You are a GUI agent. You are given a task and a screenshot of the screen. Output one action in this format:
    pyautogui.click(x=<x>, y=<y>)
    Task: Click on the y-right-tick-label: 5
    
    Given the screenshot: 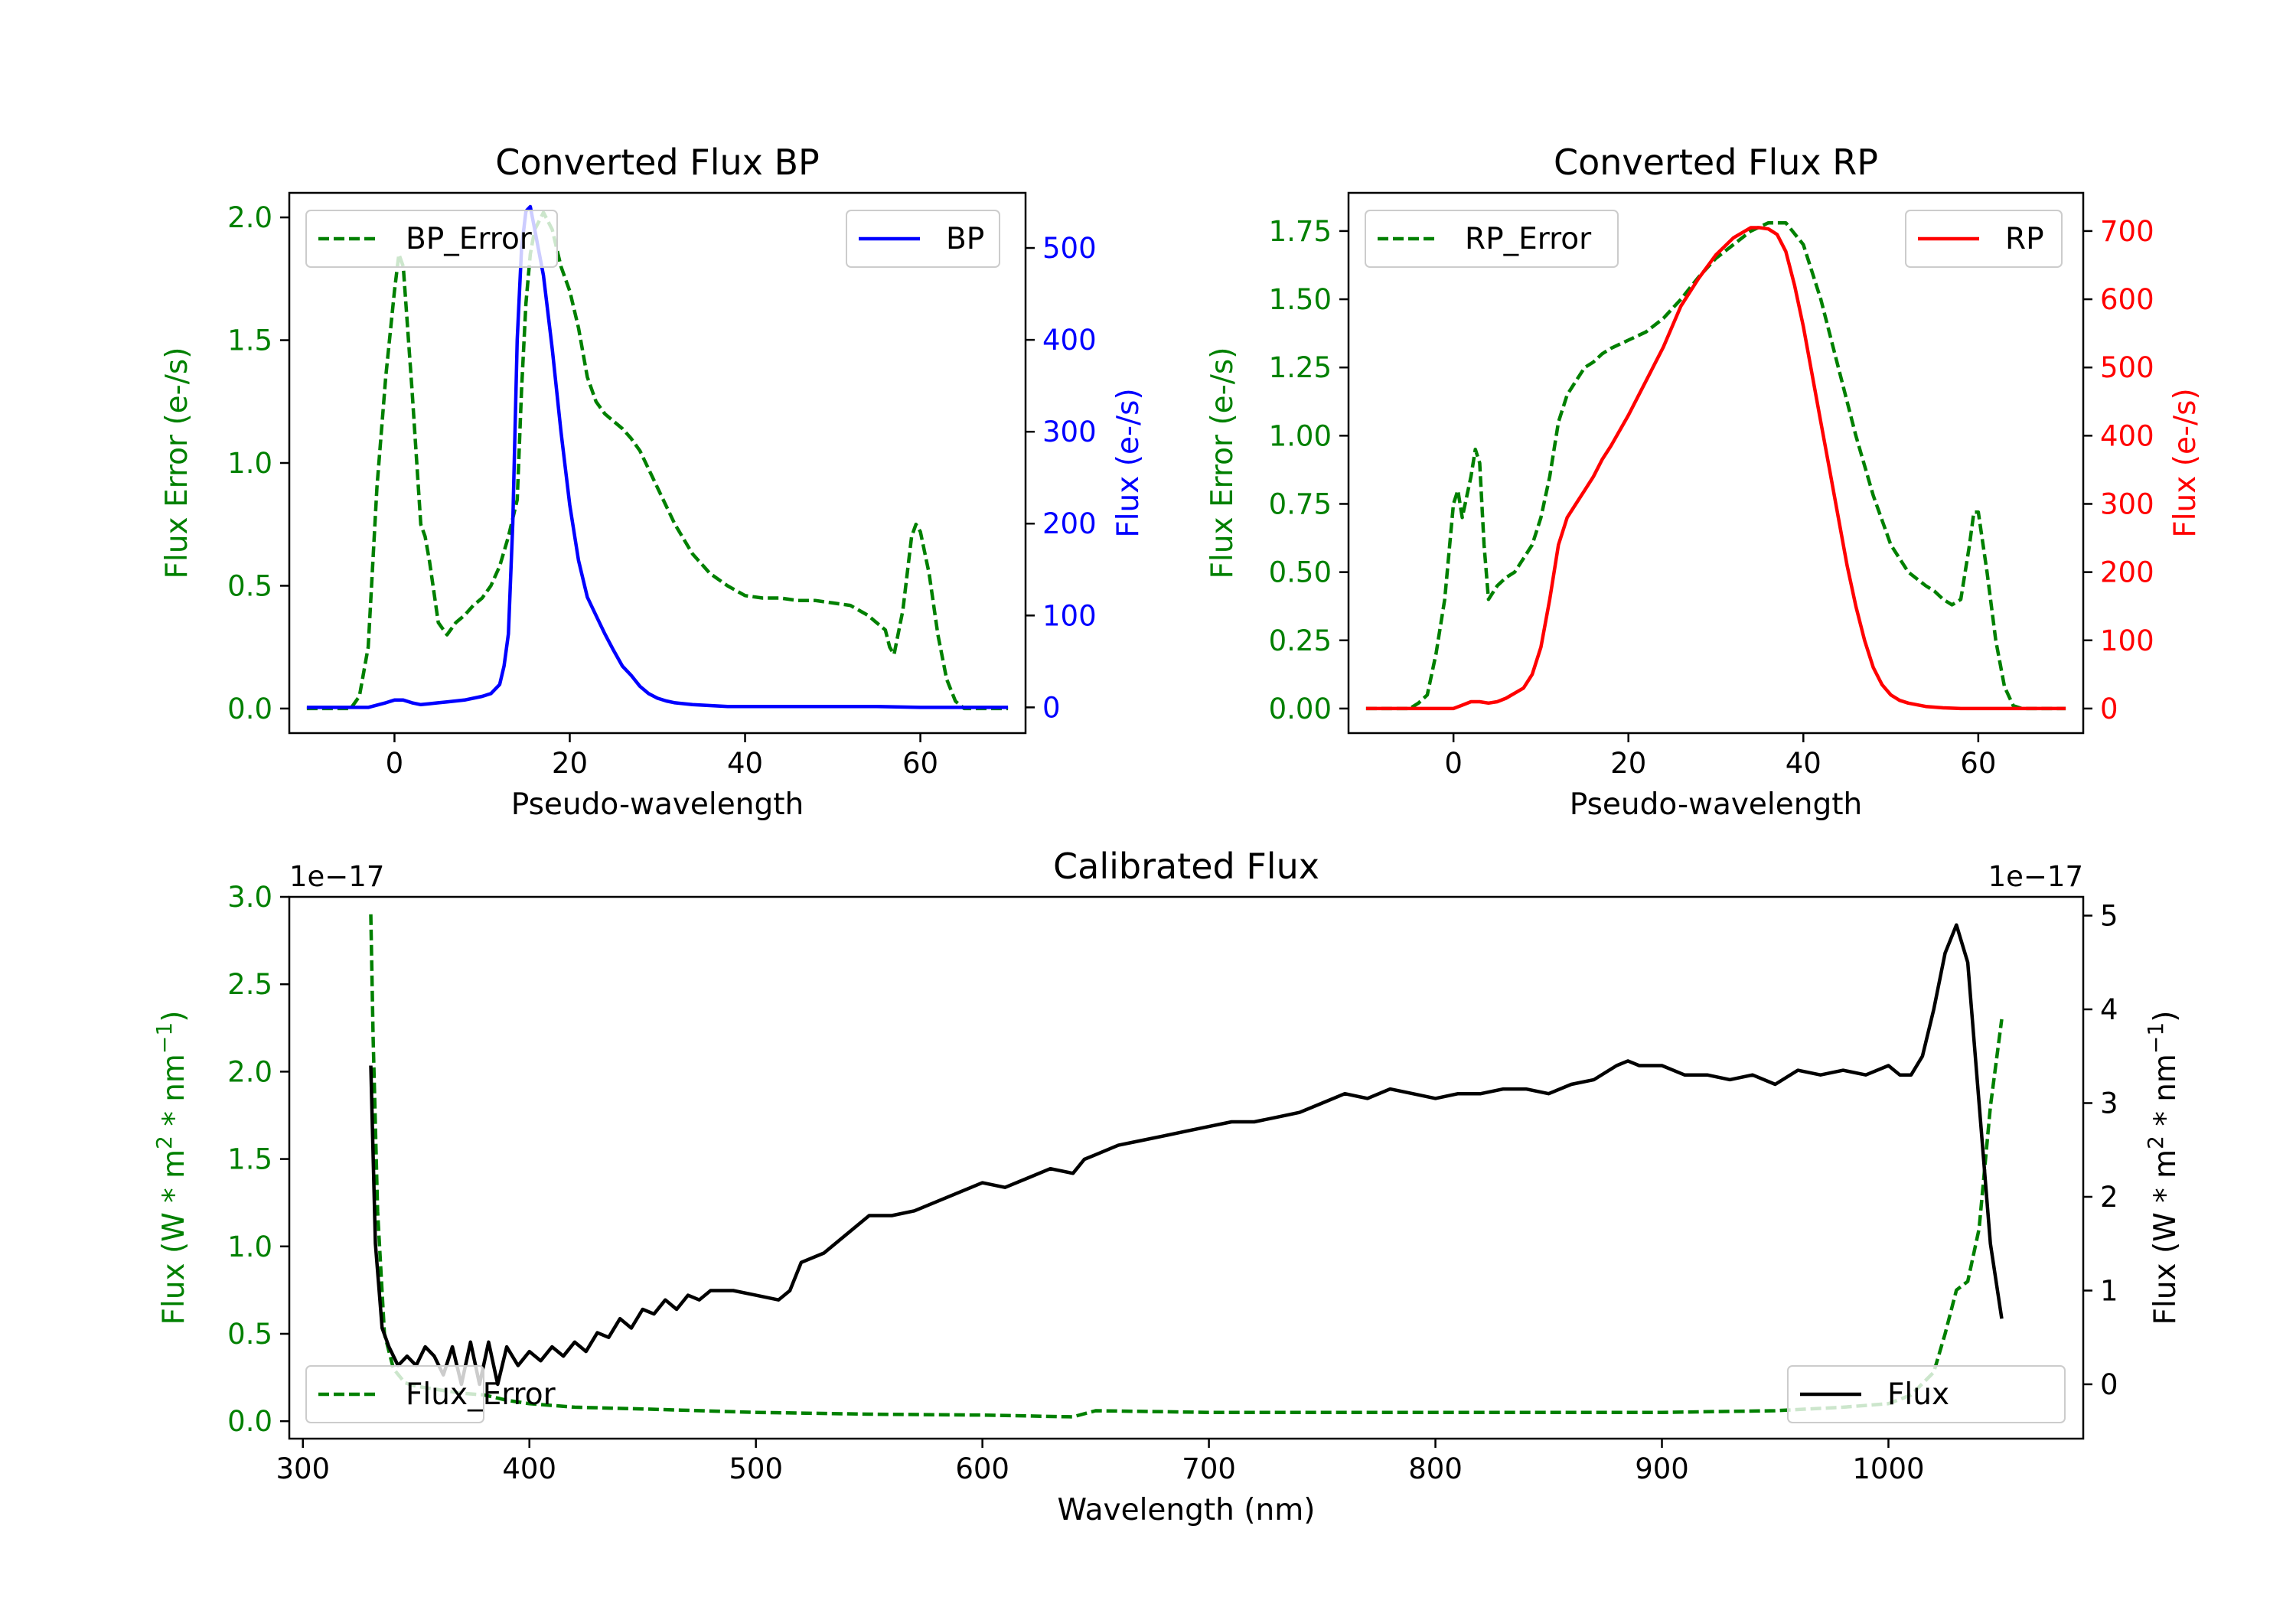 What is the action you would take?
    pyautogui.click(x=2109, y=915)
    